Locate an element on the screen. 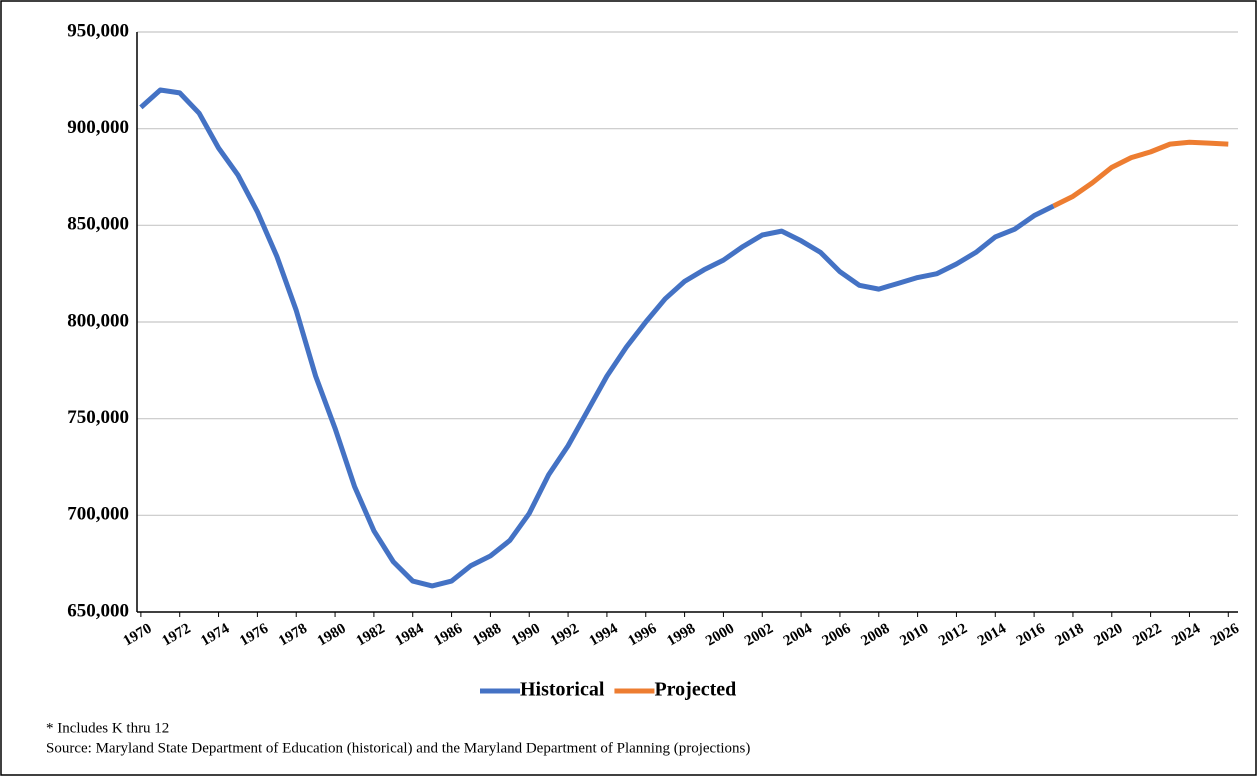  x-tick-label: 1978 is located at coordinates (293, 635).